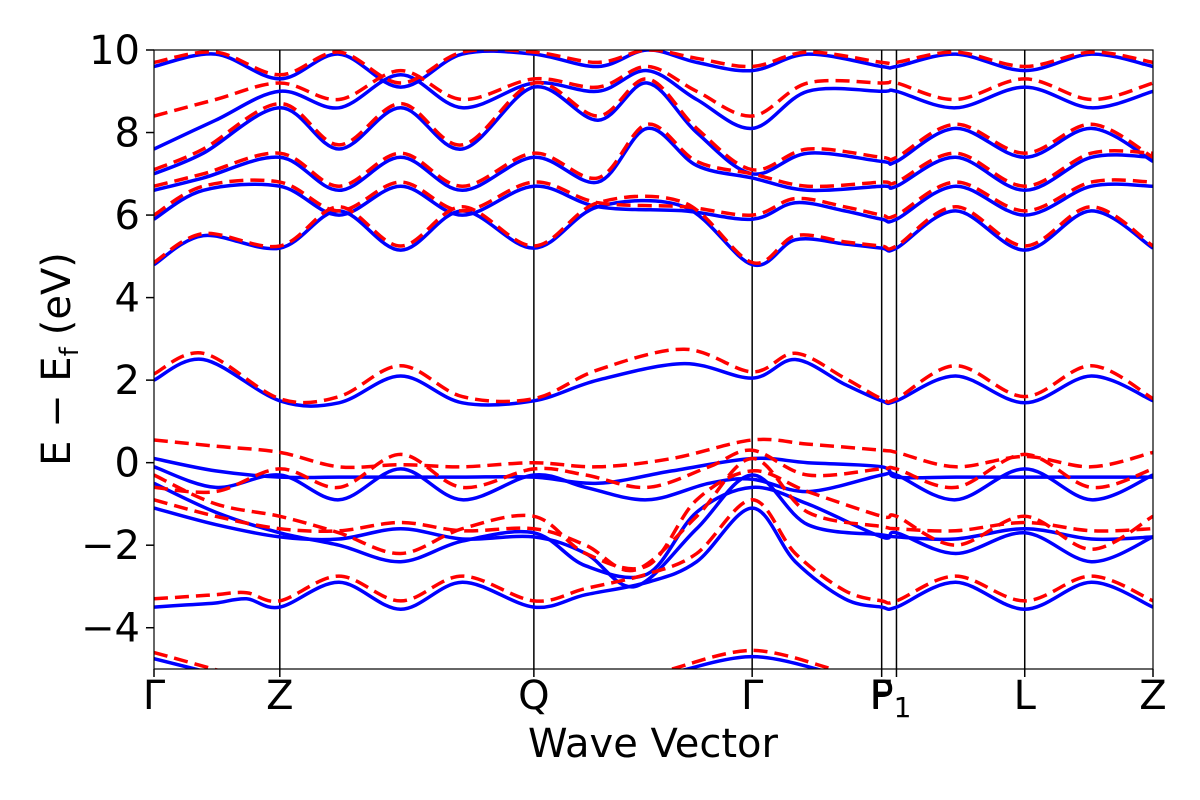 This screenshot has height=800, width=1200. What do you see at coordinates (110, 629) in the screenshot?
I see `y-tick-label: −4` at bounding box center [110, 629].